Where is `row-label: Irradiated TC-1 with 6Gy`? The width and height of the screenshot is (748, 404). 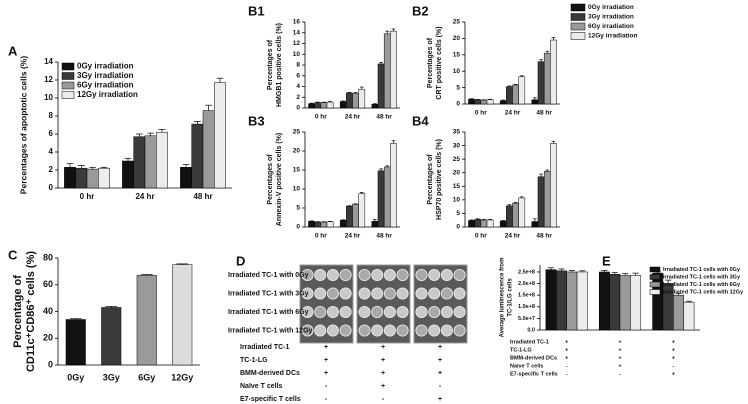
row-label: Irradiated TC-1 with 6Gy is located at coordinates (268, 312).